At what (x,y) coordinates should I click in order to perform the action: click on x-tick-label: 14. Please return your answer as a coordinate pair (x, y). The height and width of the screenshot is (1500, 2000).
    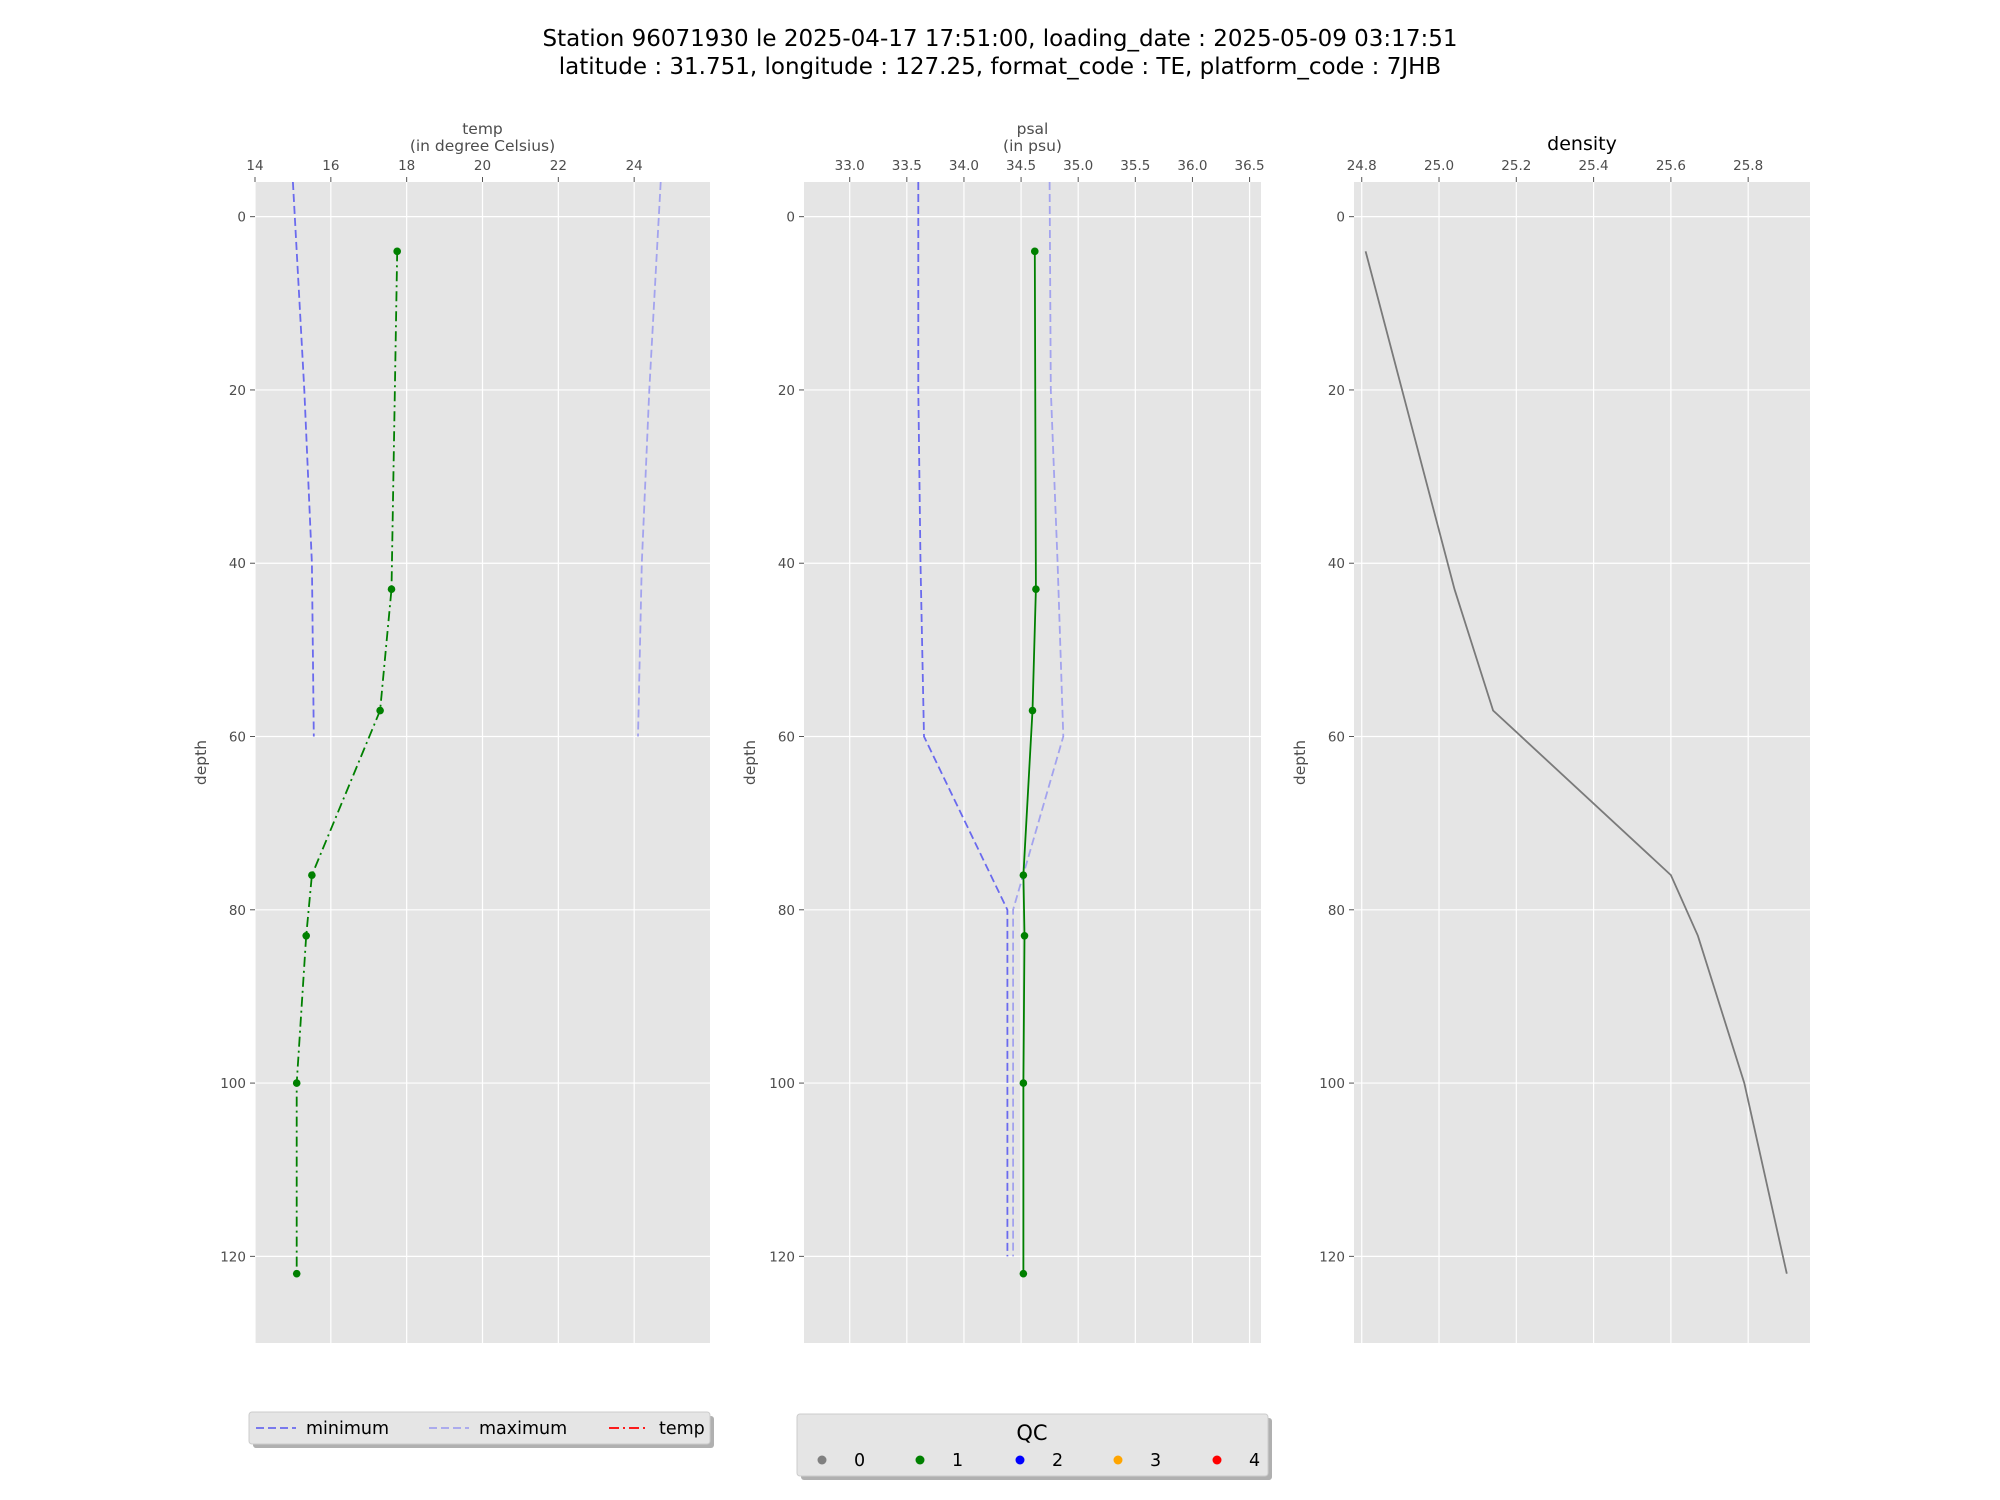
    Looking at the image, I should click on (254, 166).